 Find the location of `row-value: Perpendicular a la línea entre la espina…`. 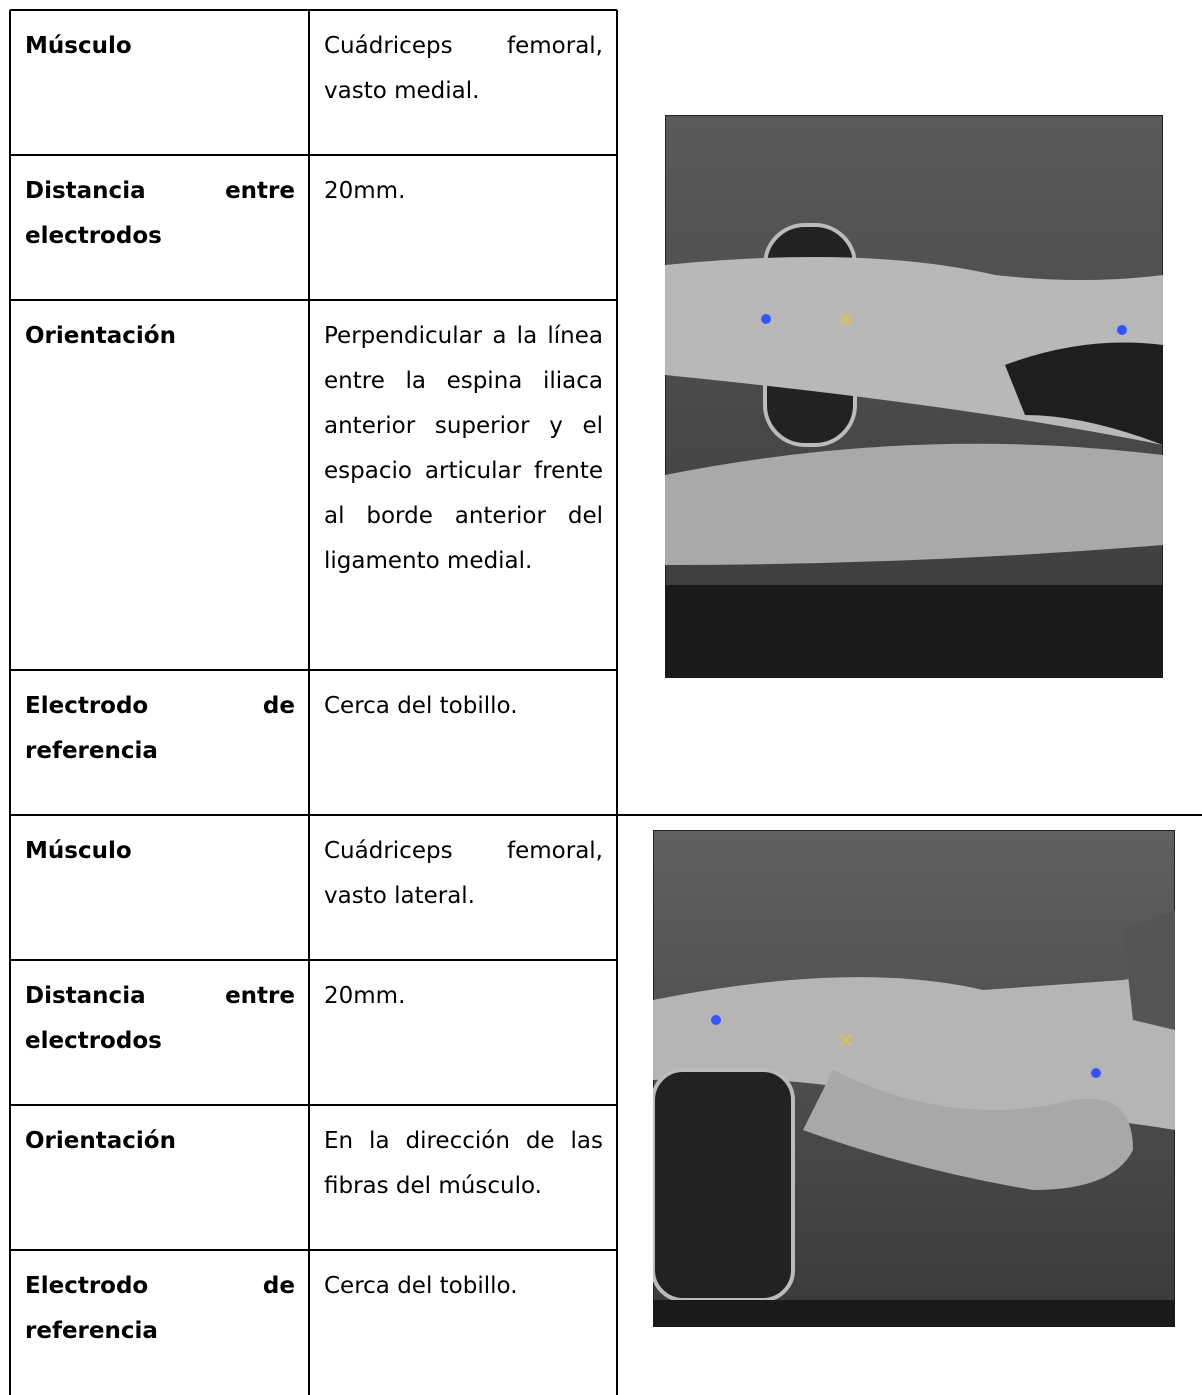

row-value: Perpendicular a la línea entre la espina… is located at coordinates (463, 448).